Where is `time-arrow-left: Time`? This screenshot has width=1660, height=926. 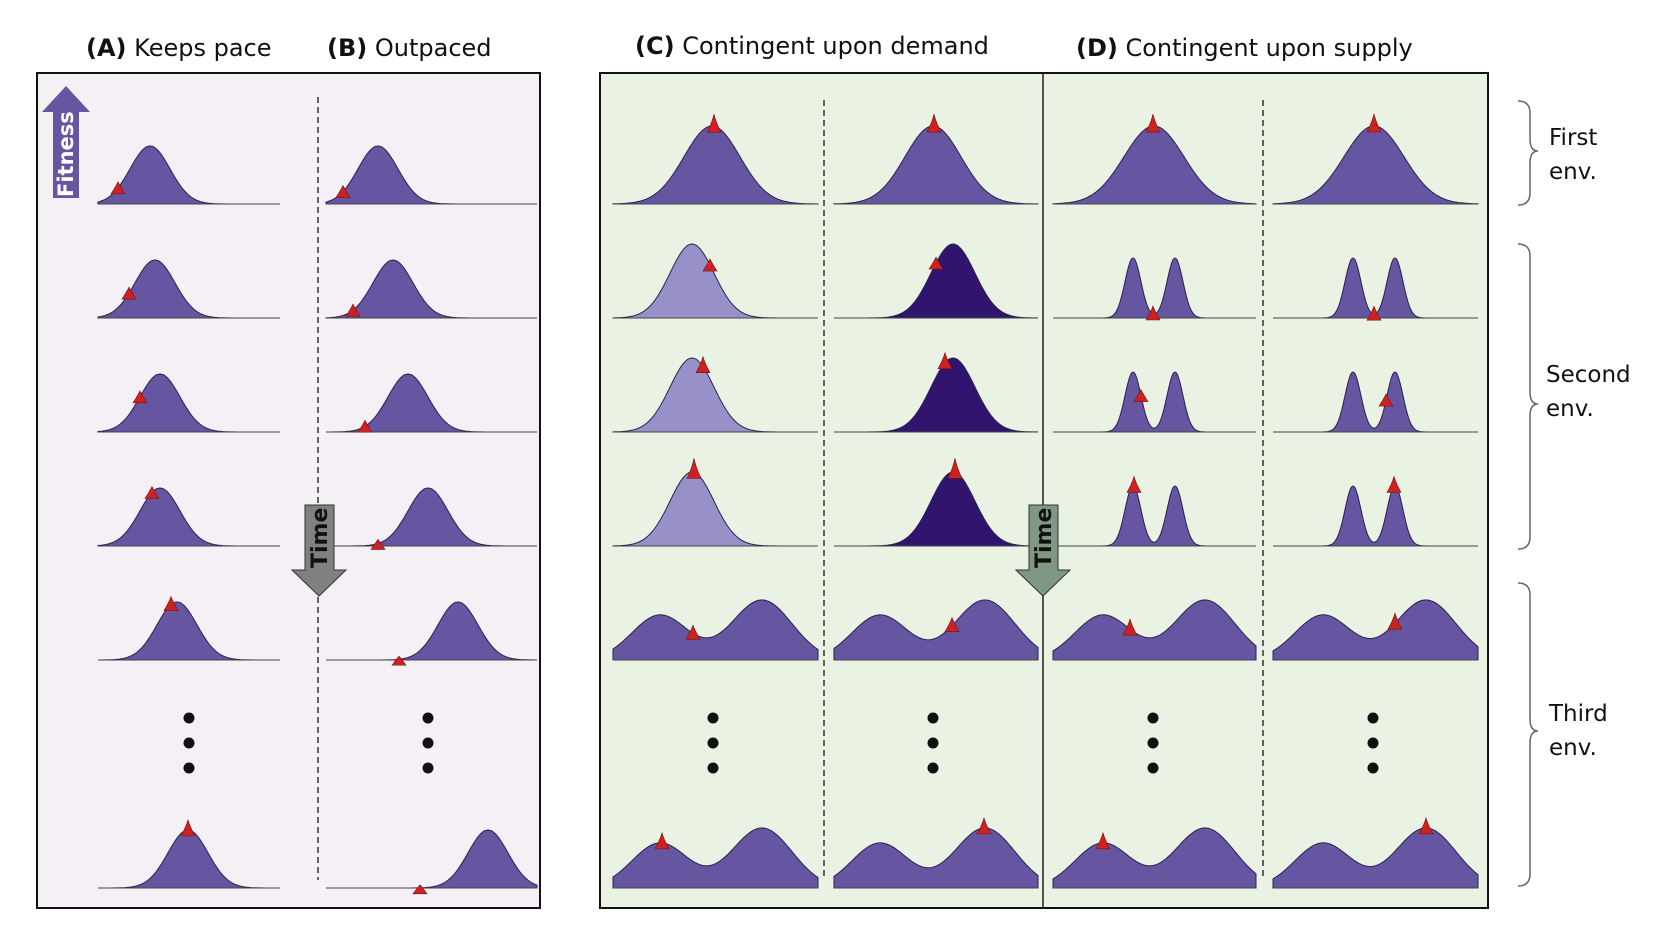
time-arrow-left: Time is located at coordinates (319, 550).